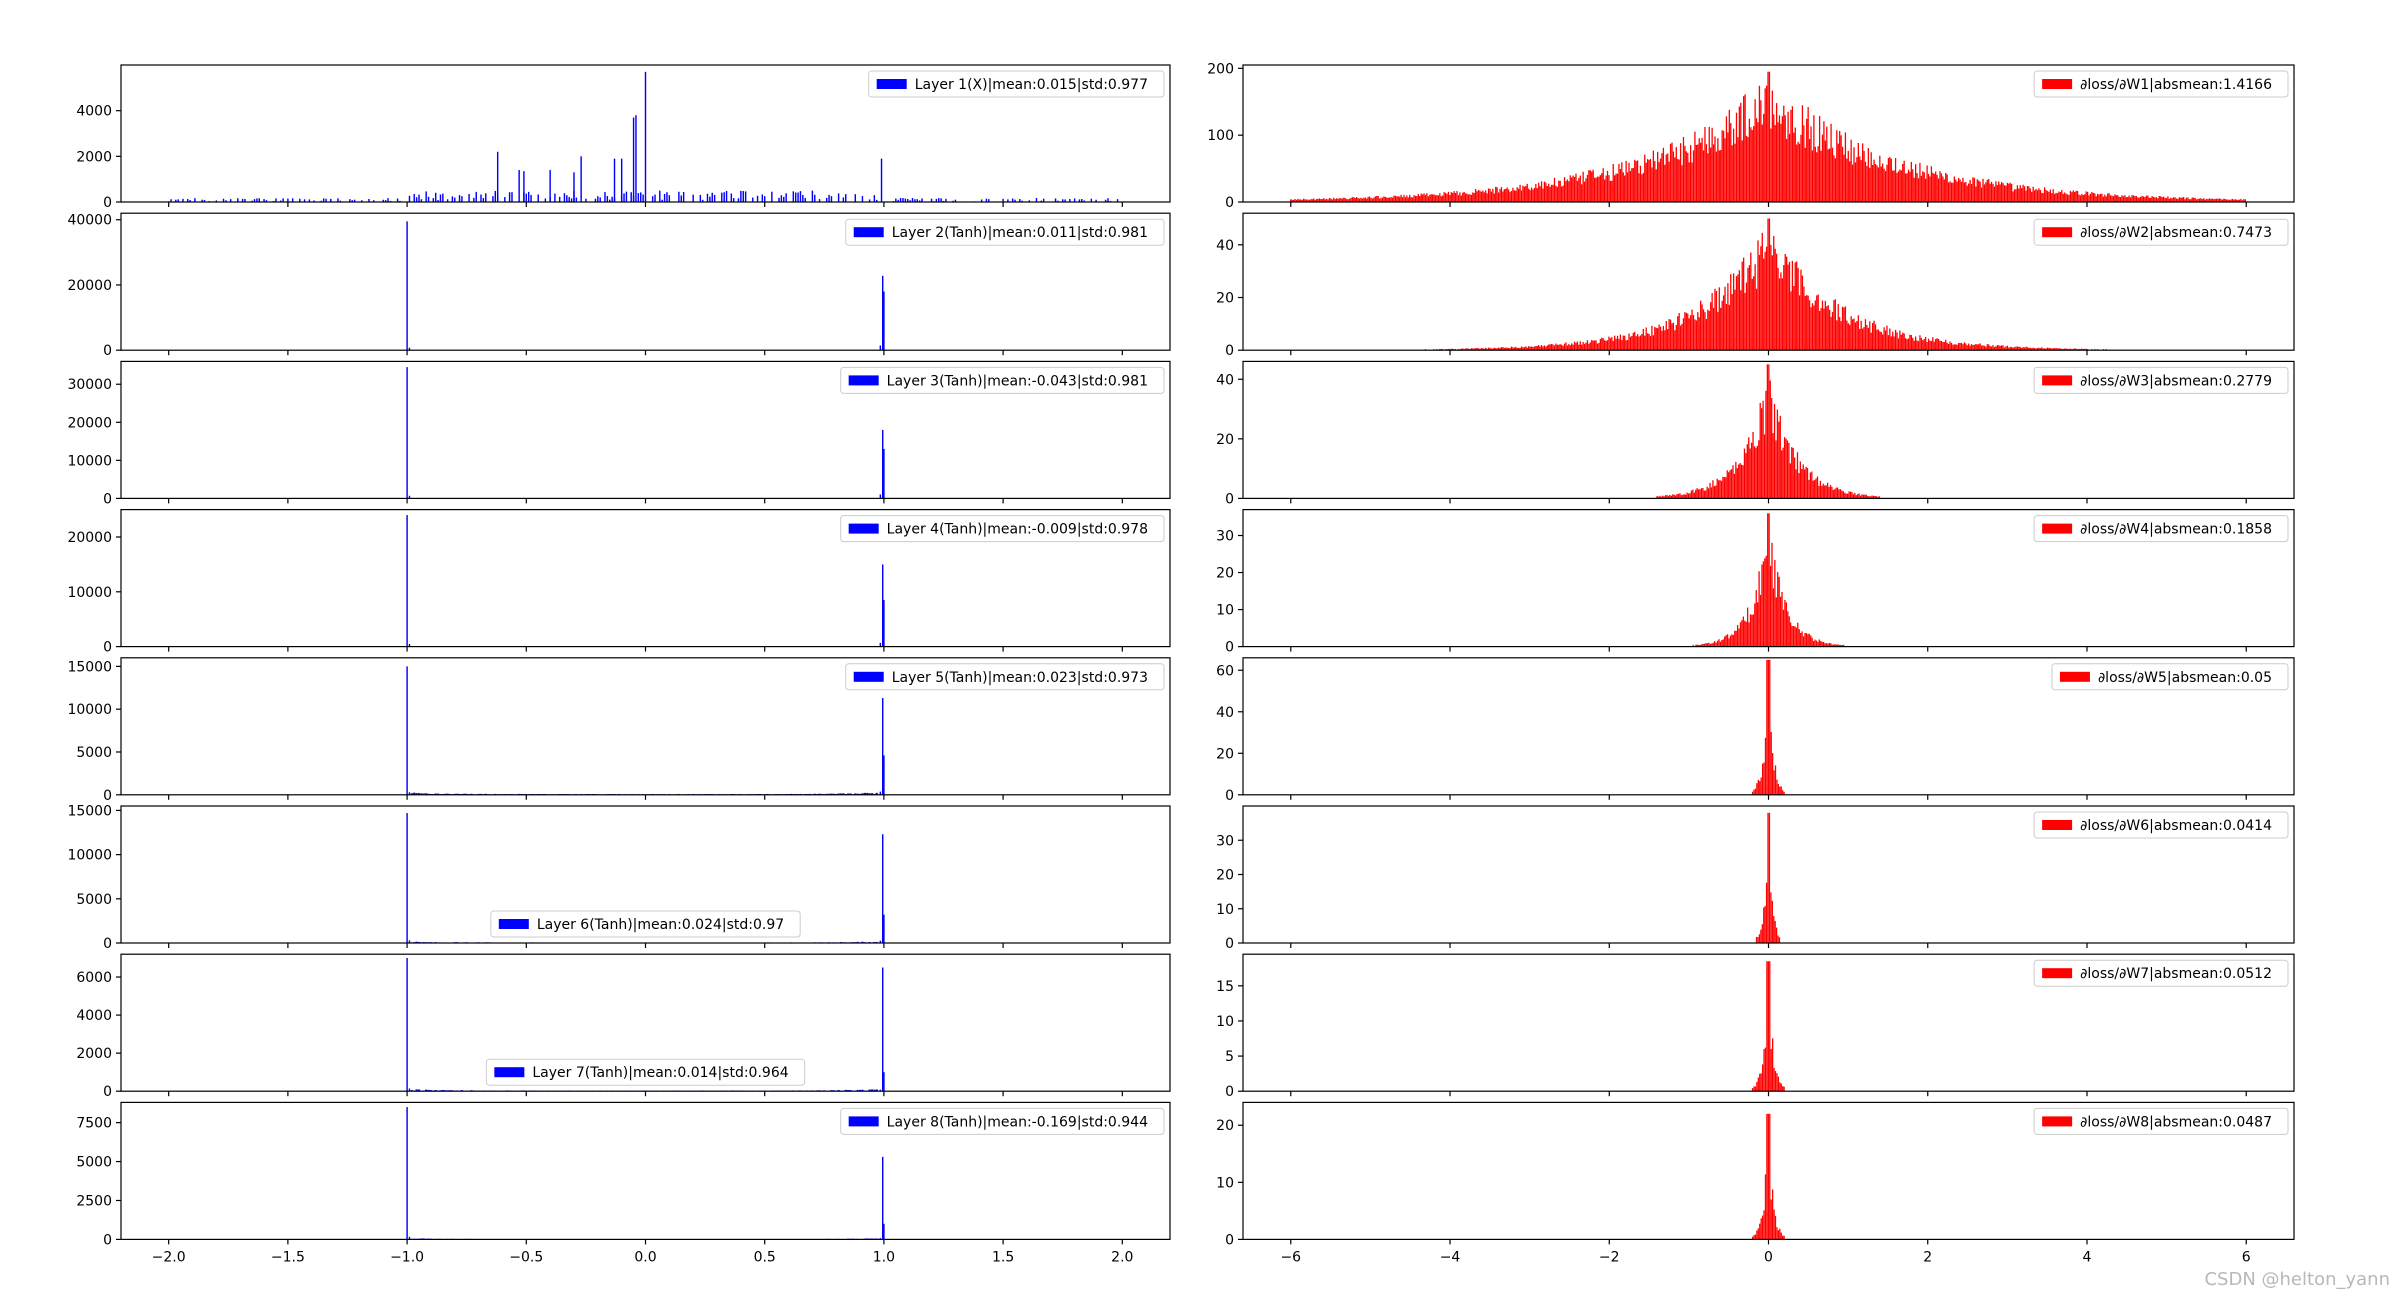 The image size is (2400, 1300). What do you see at coordinates (645, 1072) in the screenshot?
I see `legend: Layer 7(Tanh)|mean:0.014|std:0.964` at bounding box center [645, 1072].